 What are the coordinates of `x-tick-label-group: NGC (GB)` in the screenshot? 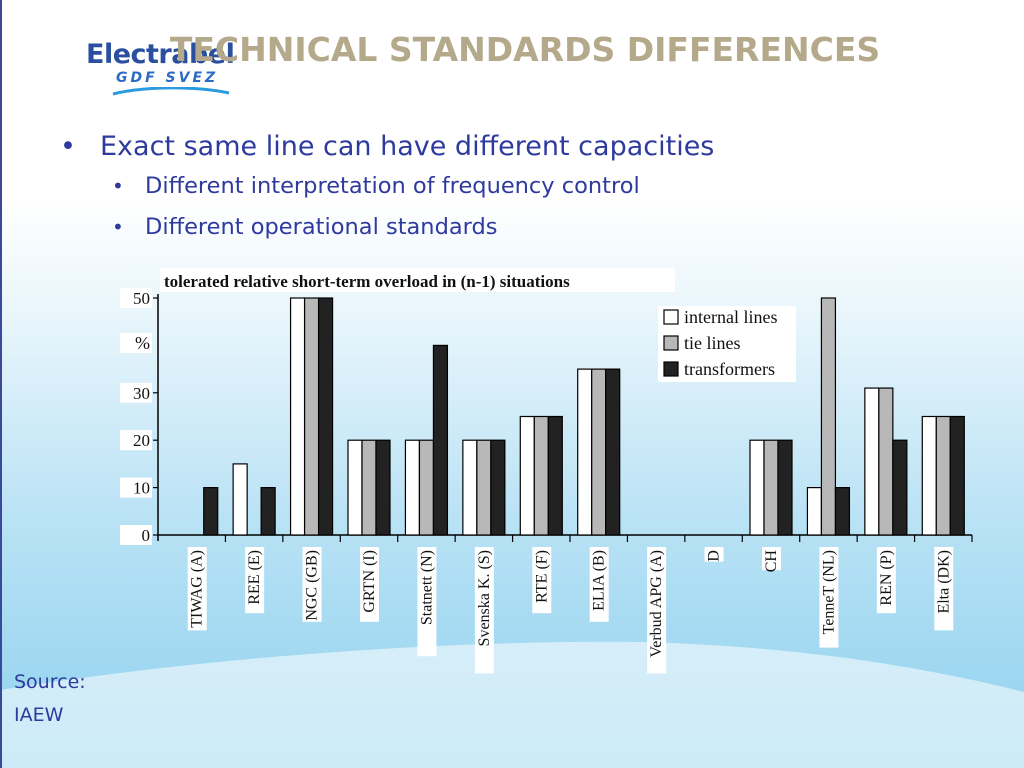 It's located at (312, 584).